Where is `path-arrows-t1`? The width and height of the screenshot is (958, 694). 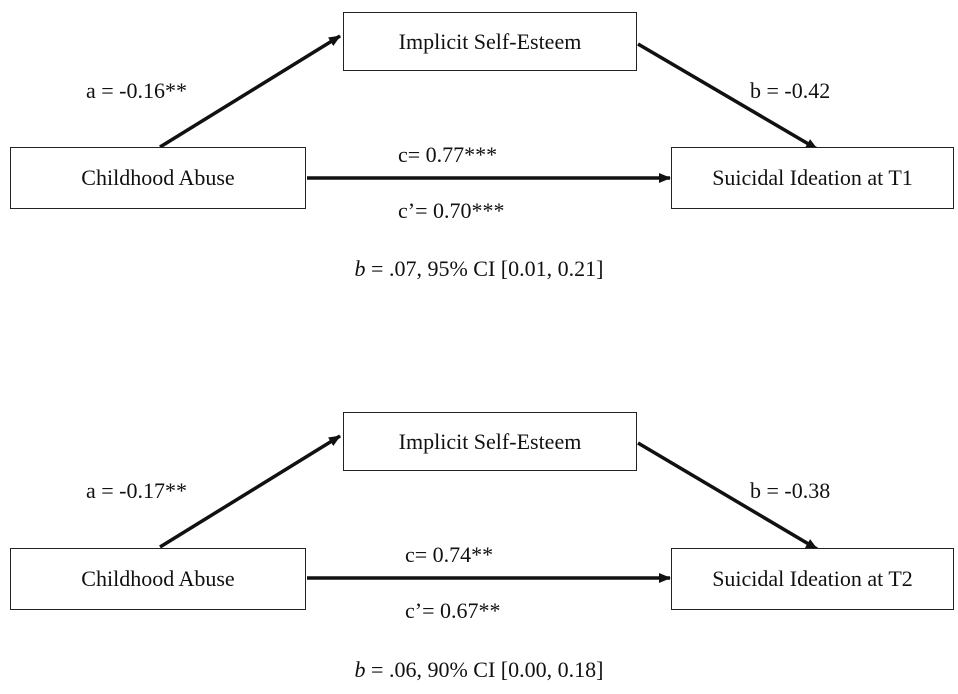
path-arrows-t1 is located at coordinates (488, 108).